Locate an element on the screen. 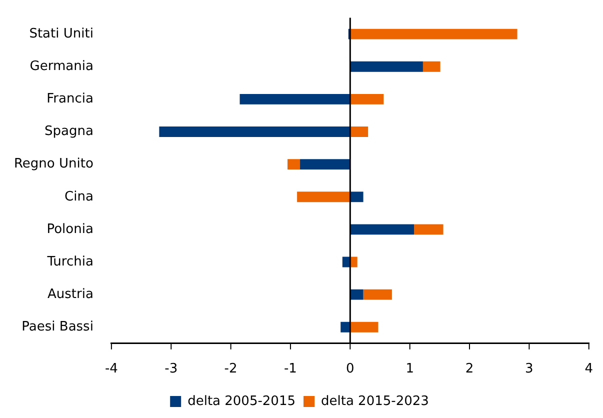  x-tick-label: 2 is located at coordinates (469, 369).